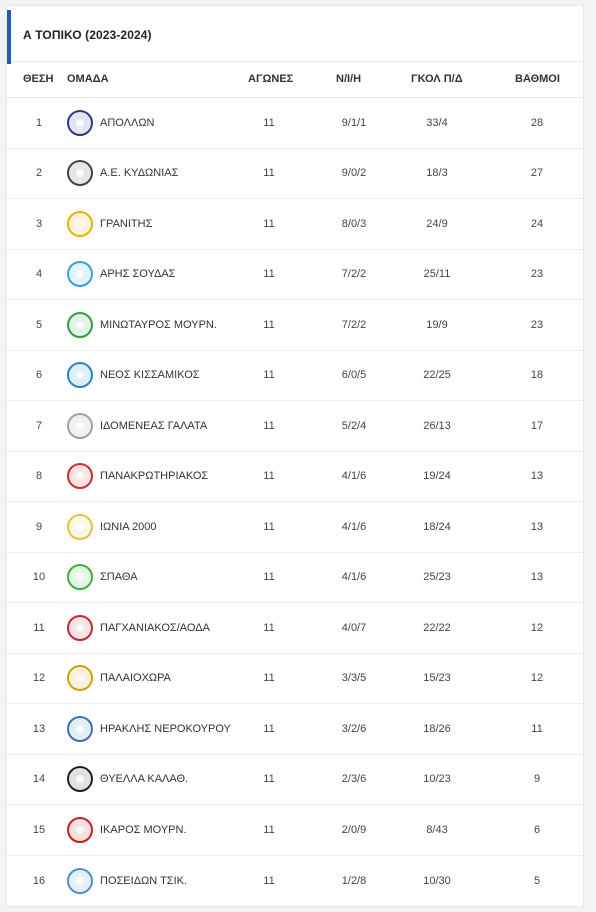 Image resolution: width=596 pixels, height=912 pixels. What do you see at coordinates (354, 779) in the screenshot?
I see `row-wdl: 2/3/6` at bounding box center [354, 779].